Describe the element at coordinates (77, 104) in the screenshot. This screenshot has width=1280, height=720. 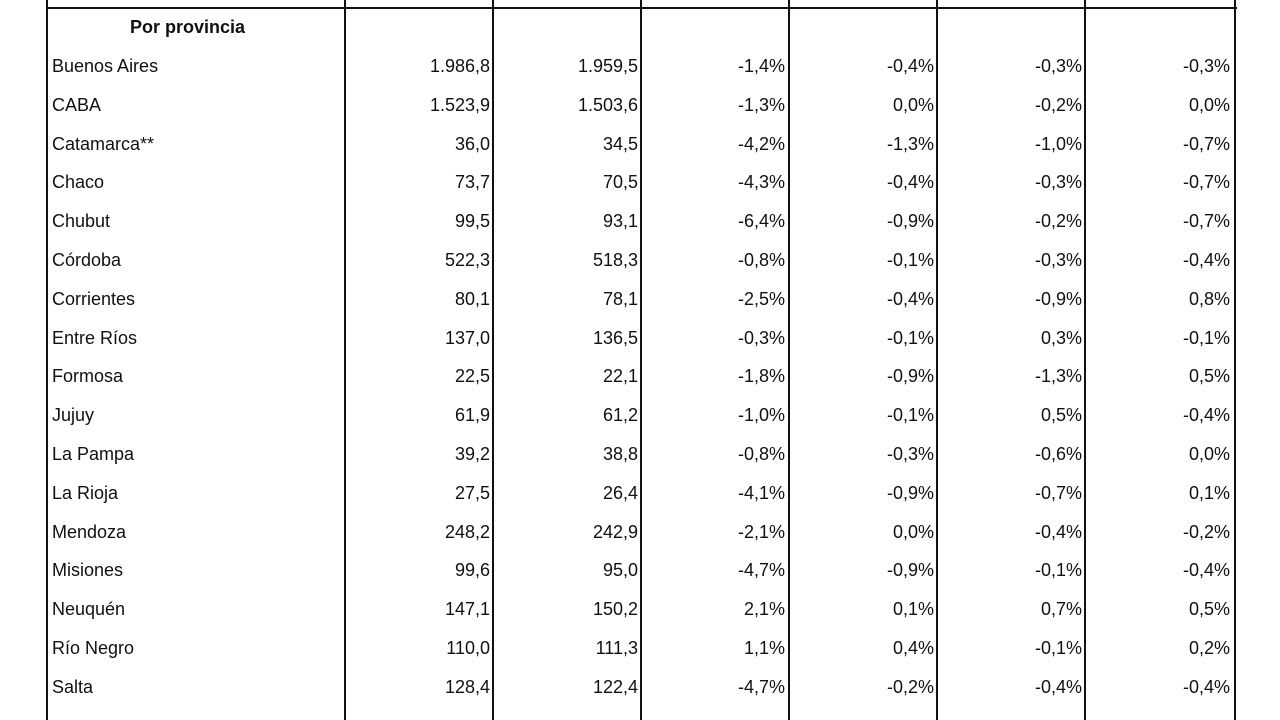
I see `province-name: CABA` at that location.